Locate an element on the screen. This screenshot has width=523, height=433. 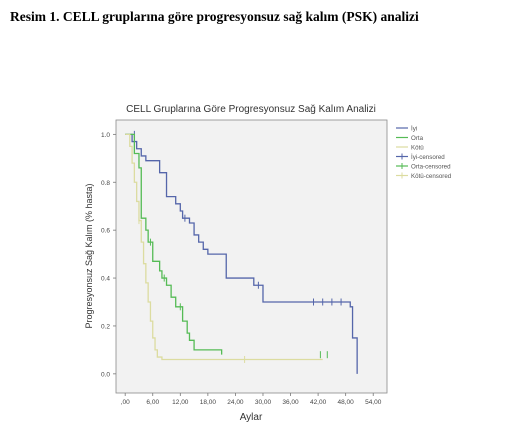
x-tick-label: 54,00 is located at coordinates (373, 402).